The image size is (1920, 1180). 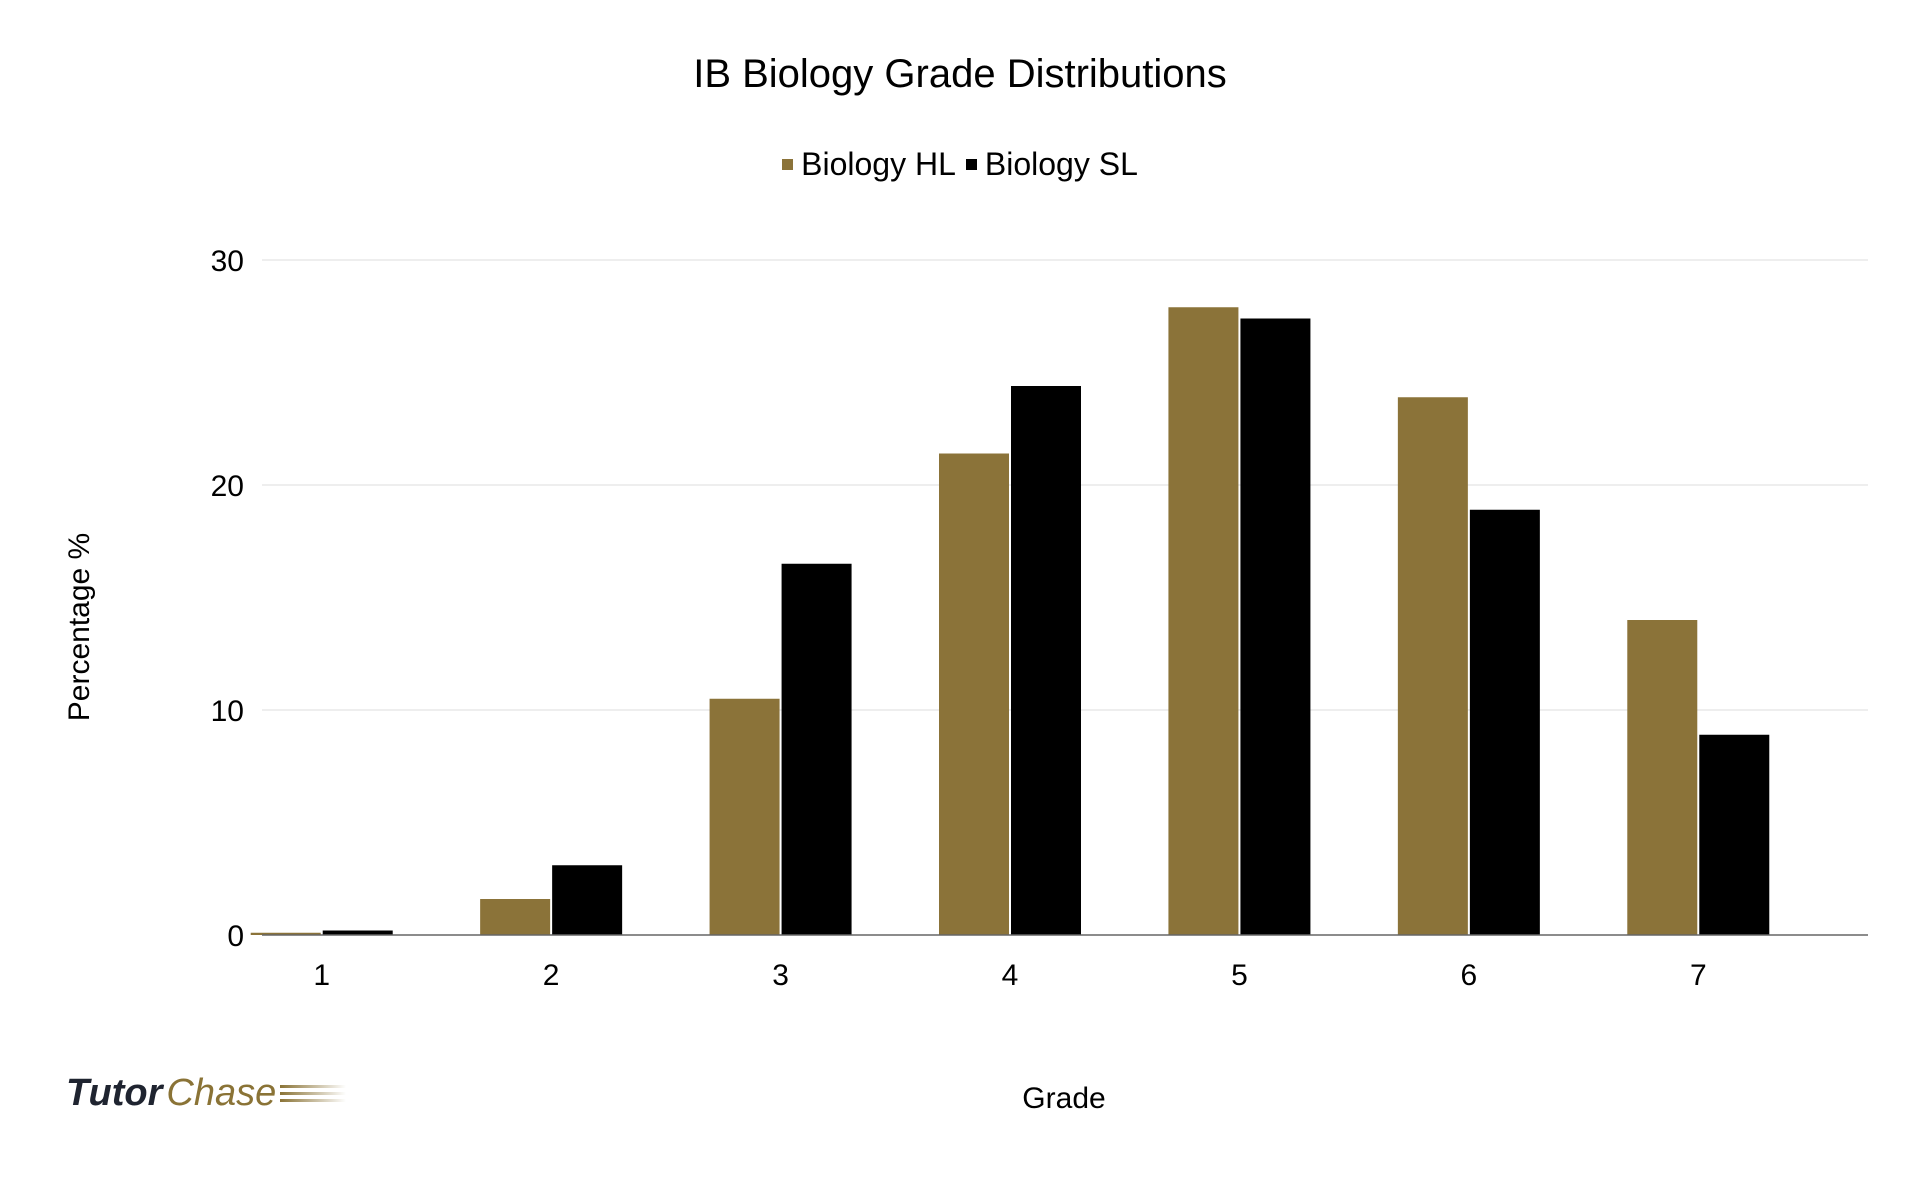 What do you see at coordinates (1064, 1098) in the screenshot?
I see `x-axis-label: Grade` at bounding box center [1064, 1098].